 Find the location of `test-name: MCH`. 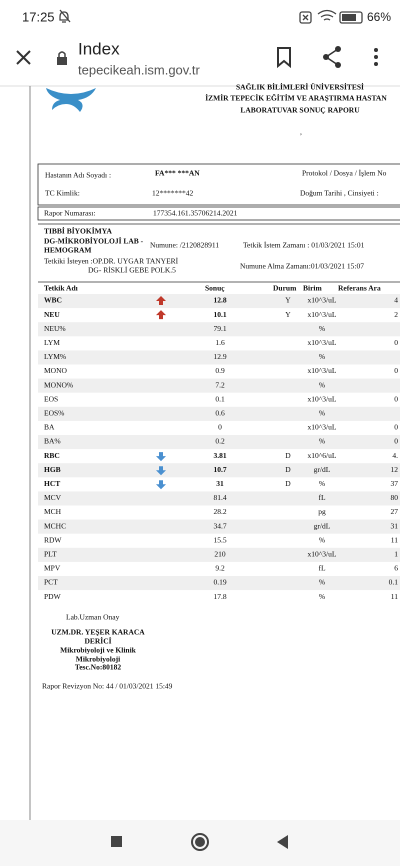

test-name: MCH is located at coordinates (53, 511).